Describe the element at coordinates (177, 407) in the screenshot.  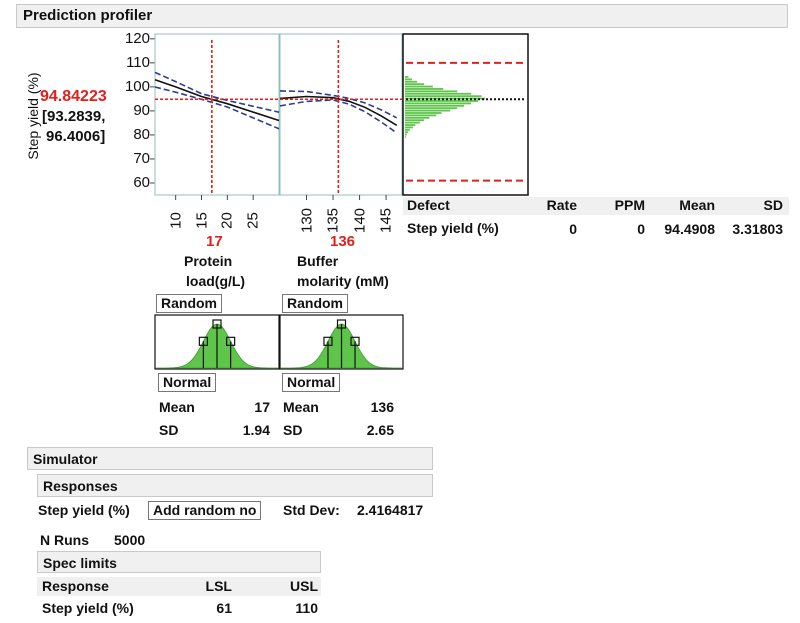
I see `factor1-mean-label: Mean` at that location.